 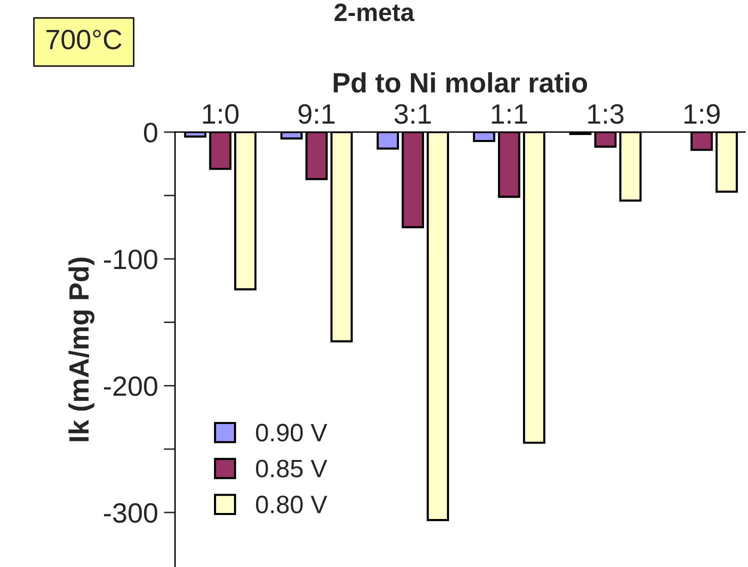 I want to click on y-tick-label: -200, so click(x=131, y=386).